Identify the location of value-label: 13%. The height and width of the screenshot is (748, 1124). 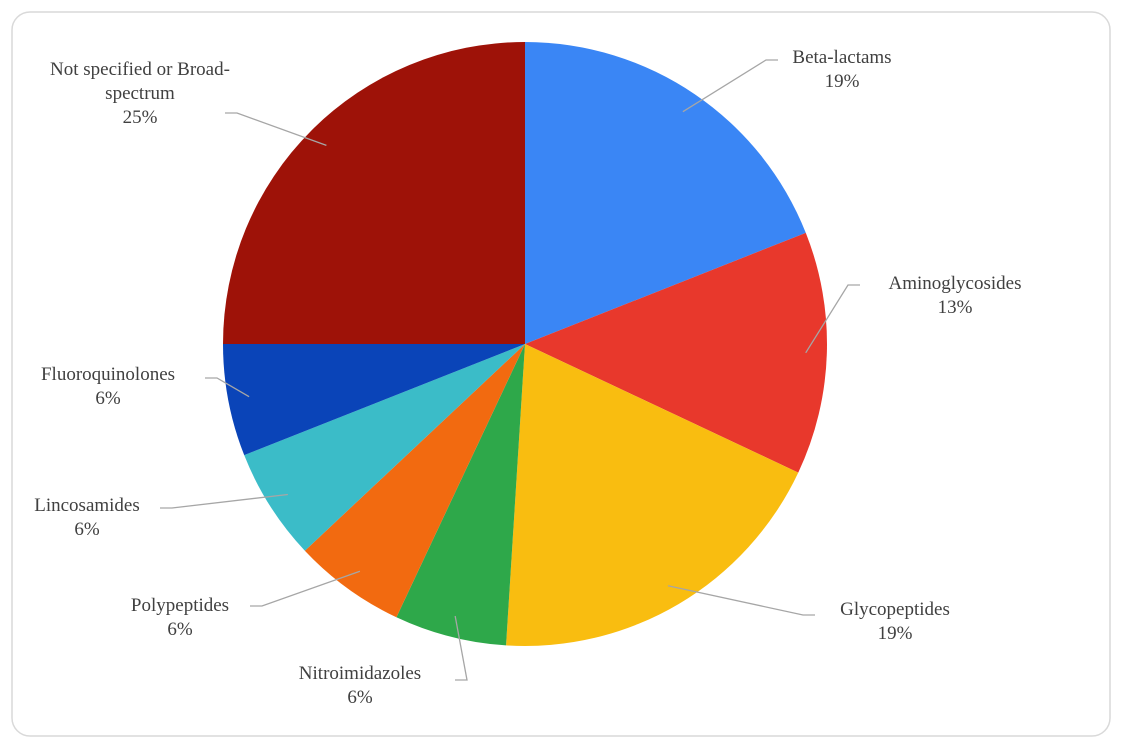
(955, 307).